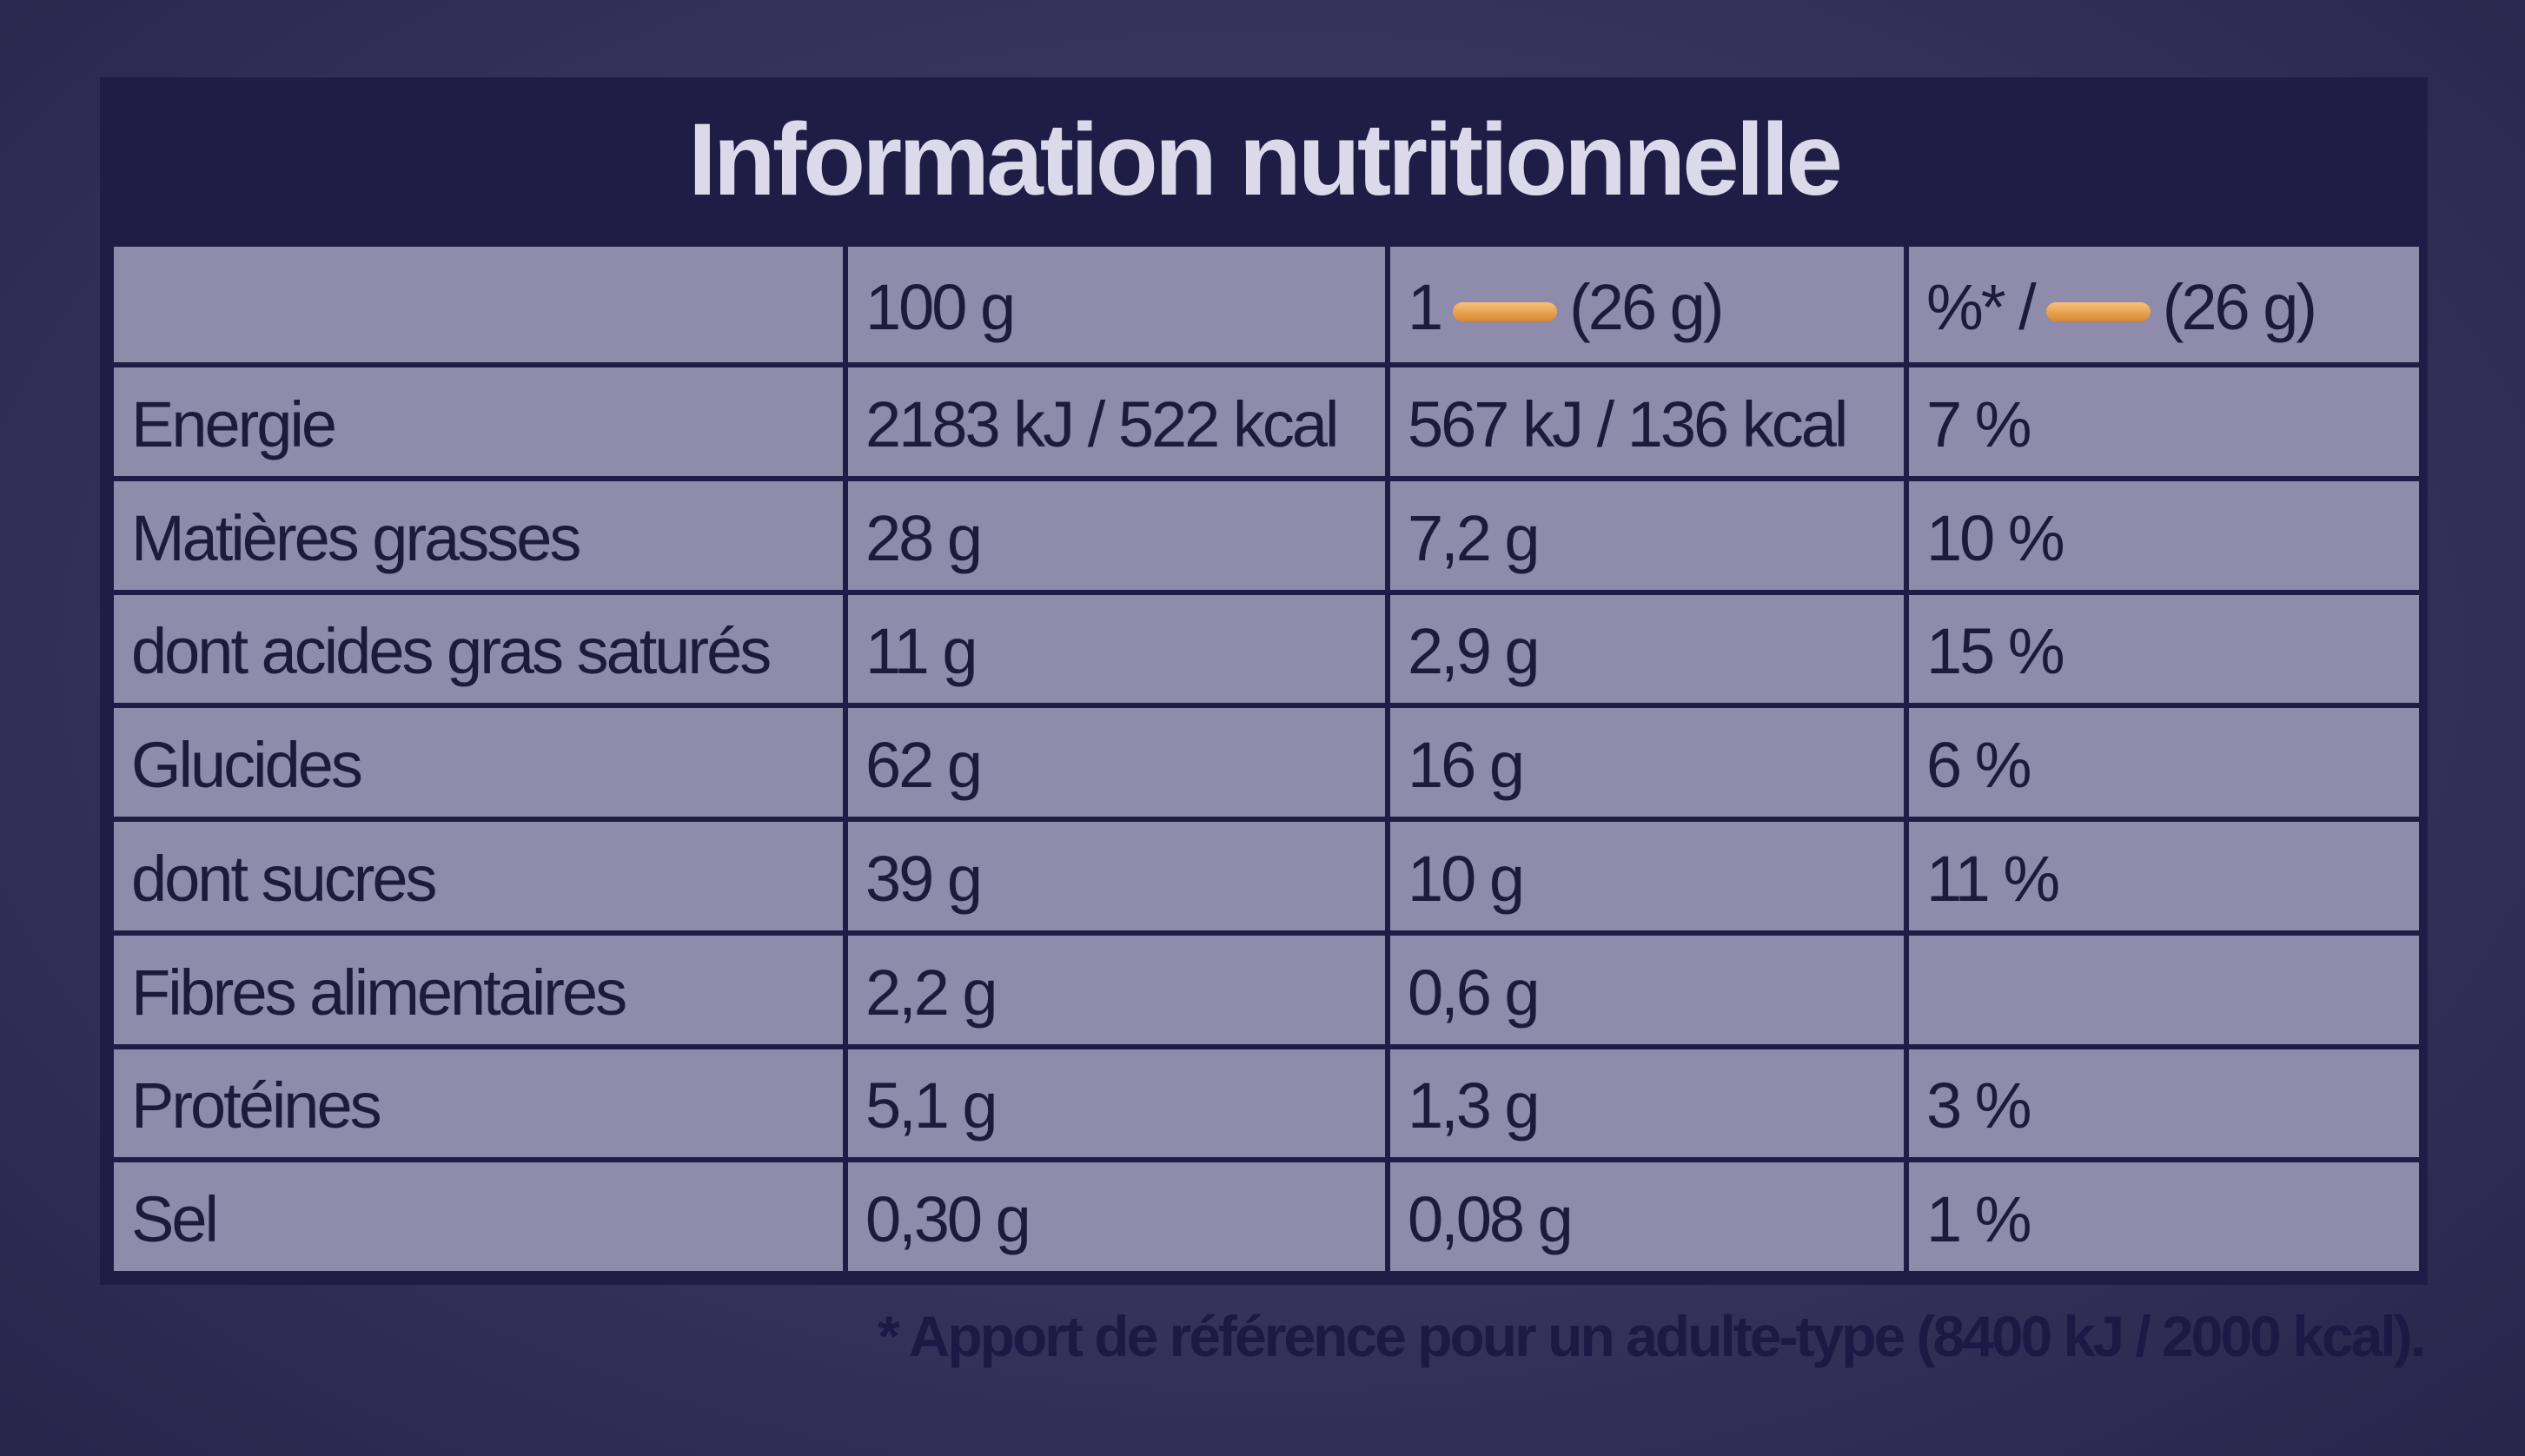 This screenshot has width=2525, height=1456. I want to click on value-cell: 567 kJ / 136 kcal, so click(1647, 421).